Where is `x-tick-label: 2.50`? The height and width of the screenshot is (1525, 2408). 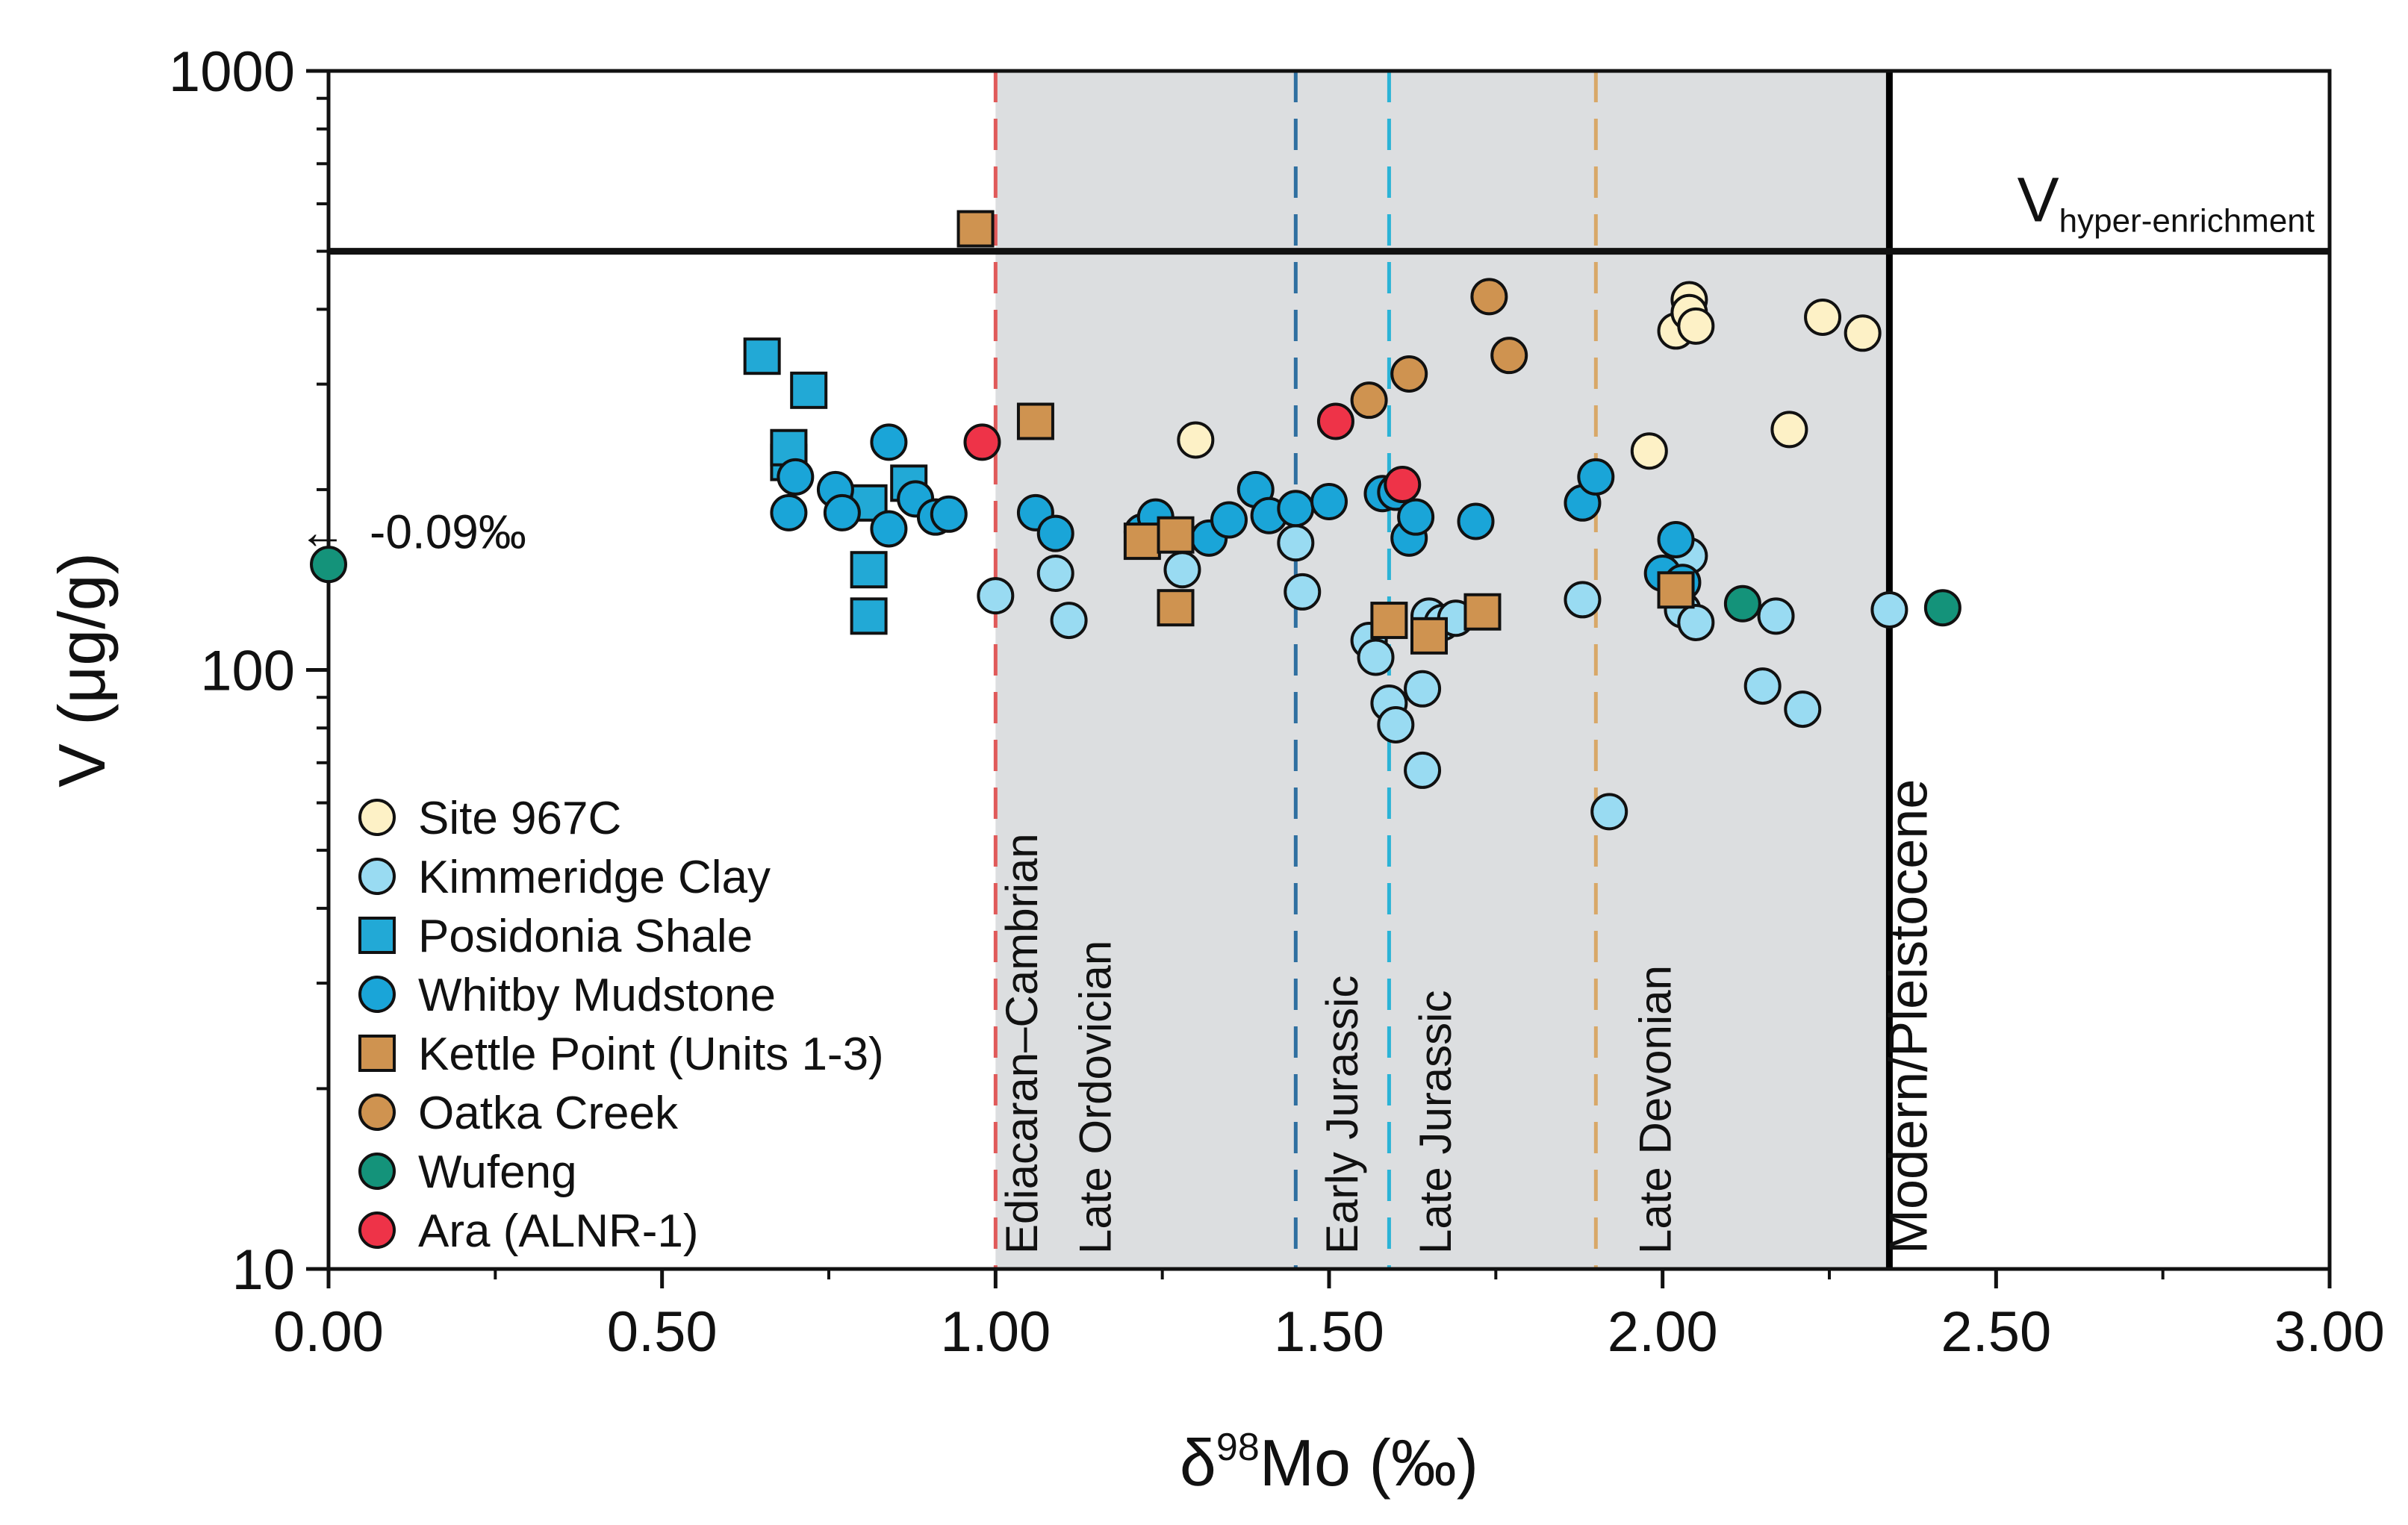 x-tick-label: 2.50 is located at coordinates (1996, 1332).